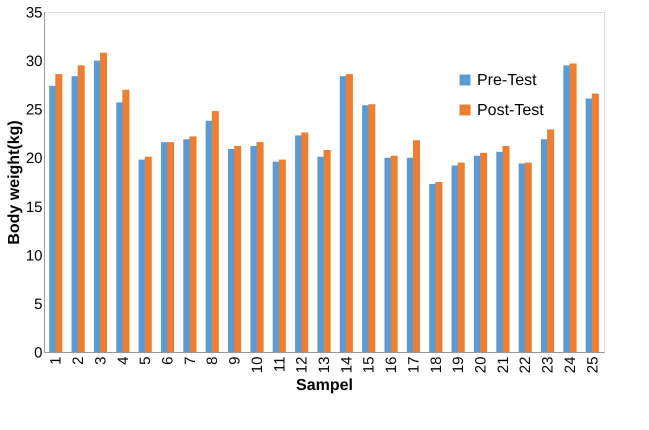  Describe the element at coordinates (145, 360) in the screenshot. I see `x-tick-label: 5` at that location.